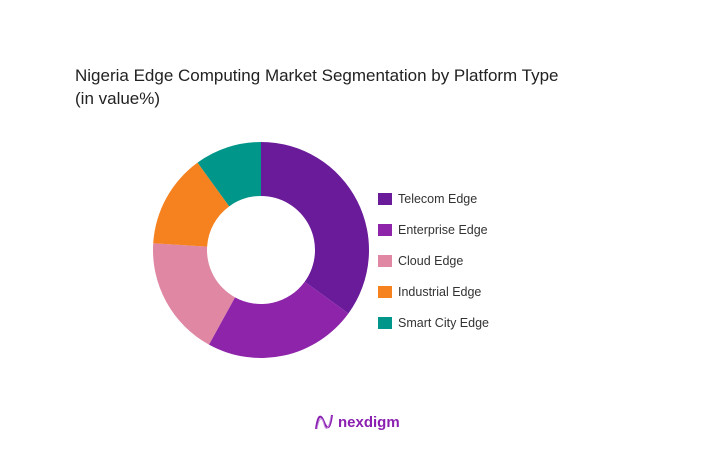  Describe the element at coordinates (369, 422) in the screenshot. I see `logo-text: nexdigm` at that location.